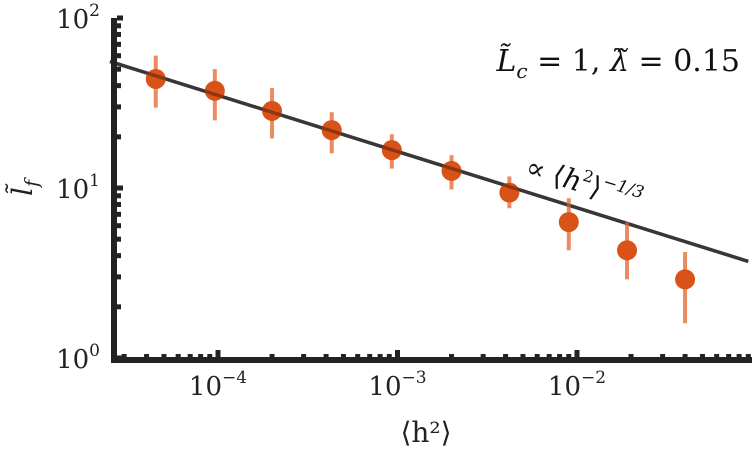  I want to click on x-tick-label: 10⁻⁴, so click(218, 385).